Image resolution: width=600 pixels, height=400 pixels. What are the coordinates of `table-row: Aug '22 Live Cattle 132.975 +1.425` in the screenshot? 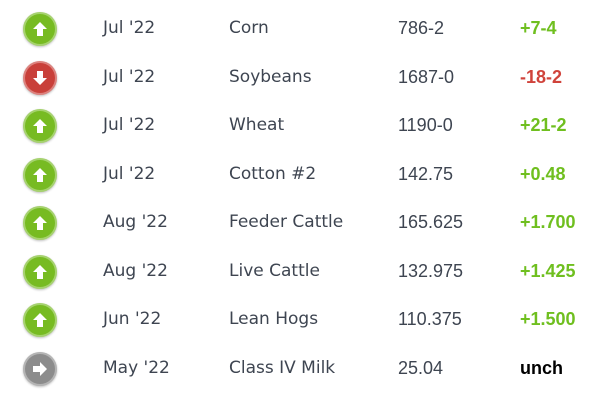 It's located at (300, 272).